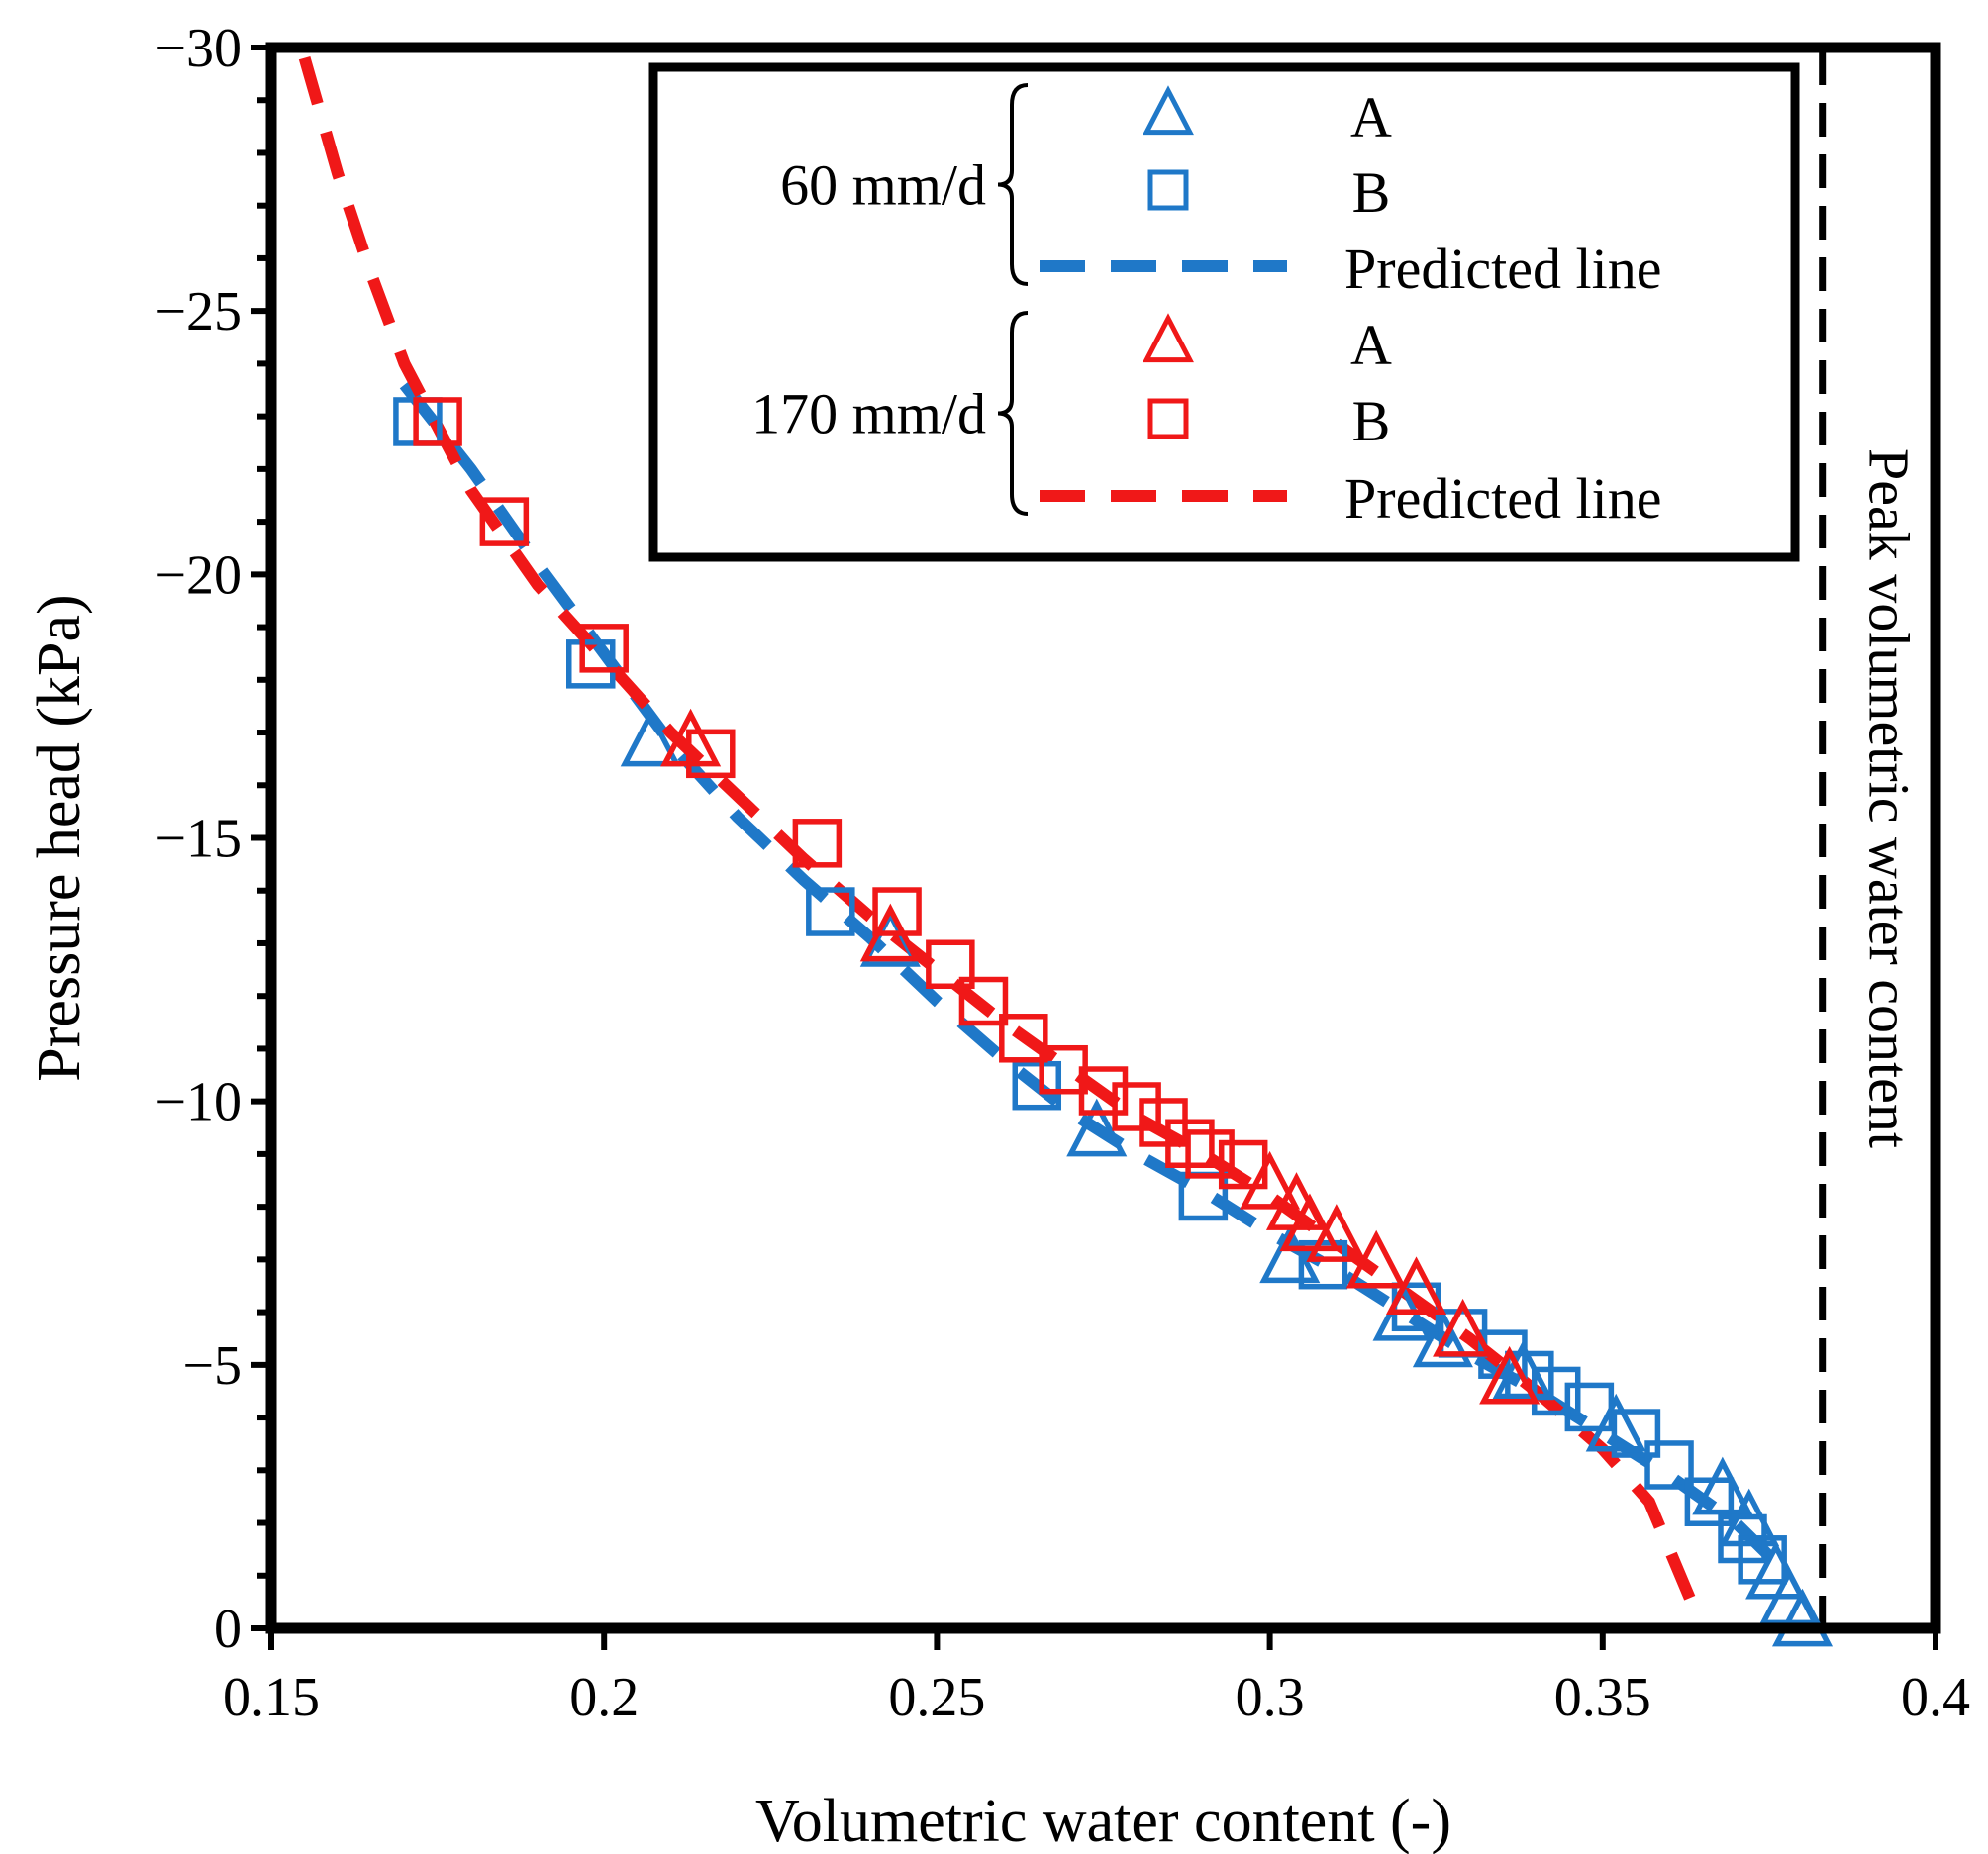 This screenshot has width=1988, height=1854. Describe the element at coordinates (198, 48) in the screenshot. I see `y-tick-label: −30` at that location.